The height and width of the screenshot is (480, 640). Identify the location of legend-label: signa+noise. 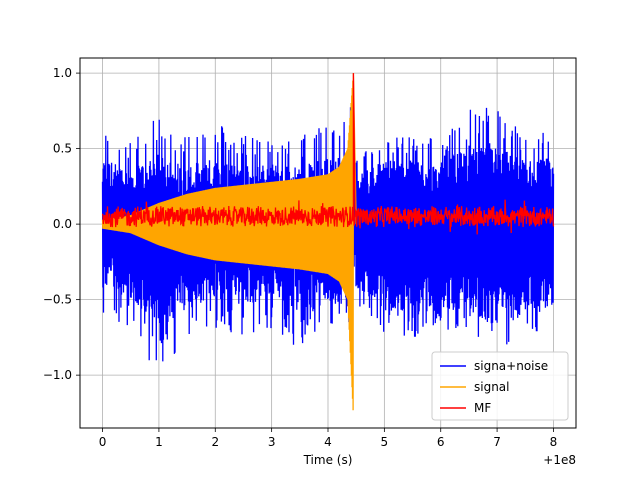
(511, 366).